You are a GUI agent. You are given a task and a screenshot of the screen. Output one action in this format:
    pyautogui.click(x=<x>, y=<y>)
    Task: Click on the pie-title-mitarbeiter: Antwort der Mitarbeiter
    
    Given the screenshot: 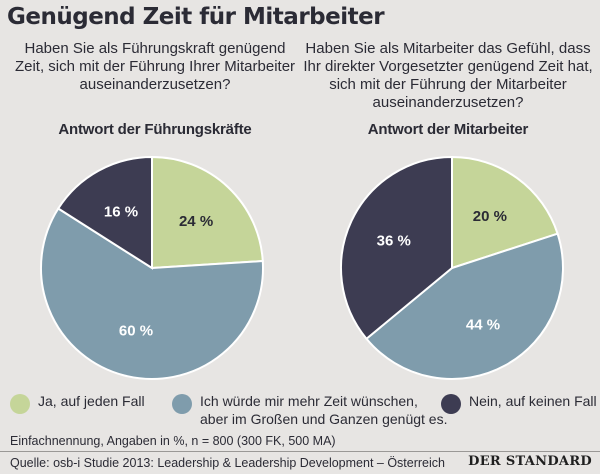 What is the action you would take?
    pyautogui.click(x=448, y=129)
    